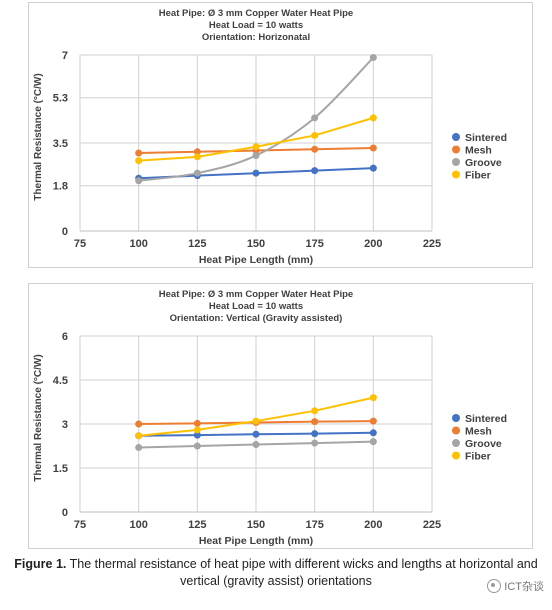 The width and height of the screenshot is (552, 610). Describe the element at coordinates (478, 457) in the screenshot. I see `chart2-legend-fiber-label: Fiber` at that location.